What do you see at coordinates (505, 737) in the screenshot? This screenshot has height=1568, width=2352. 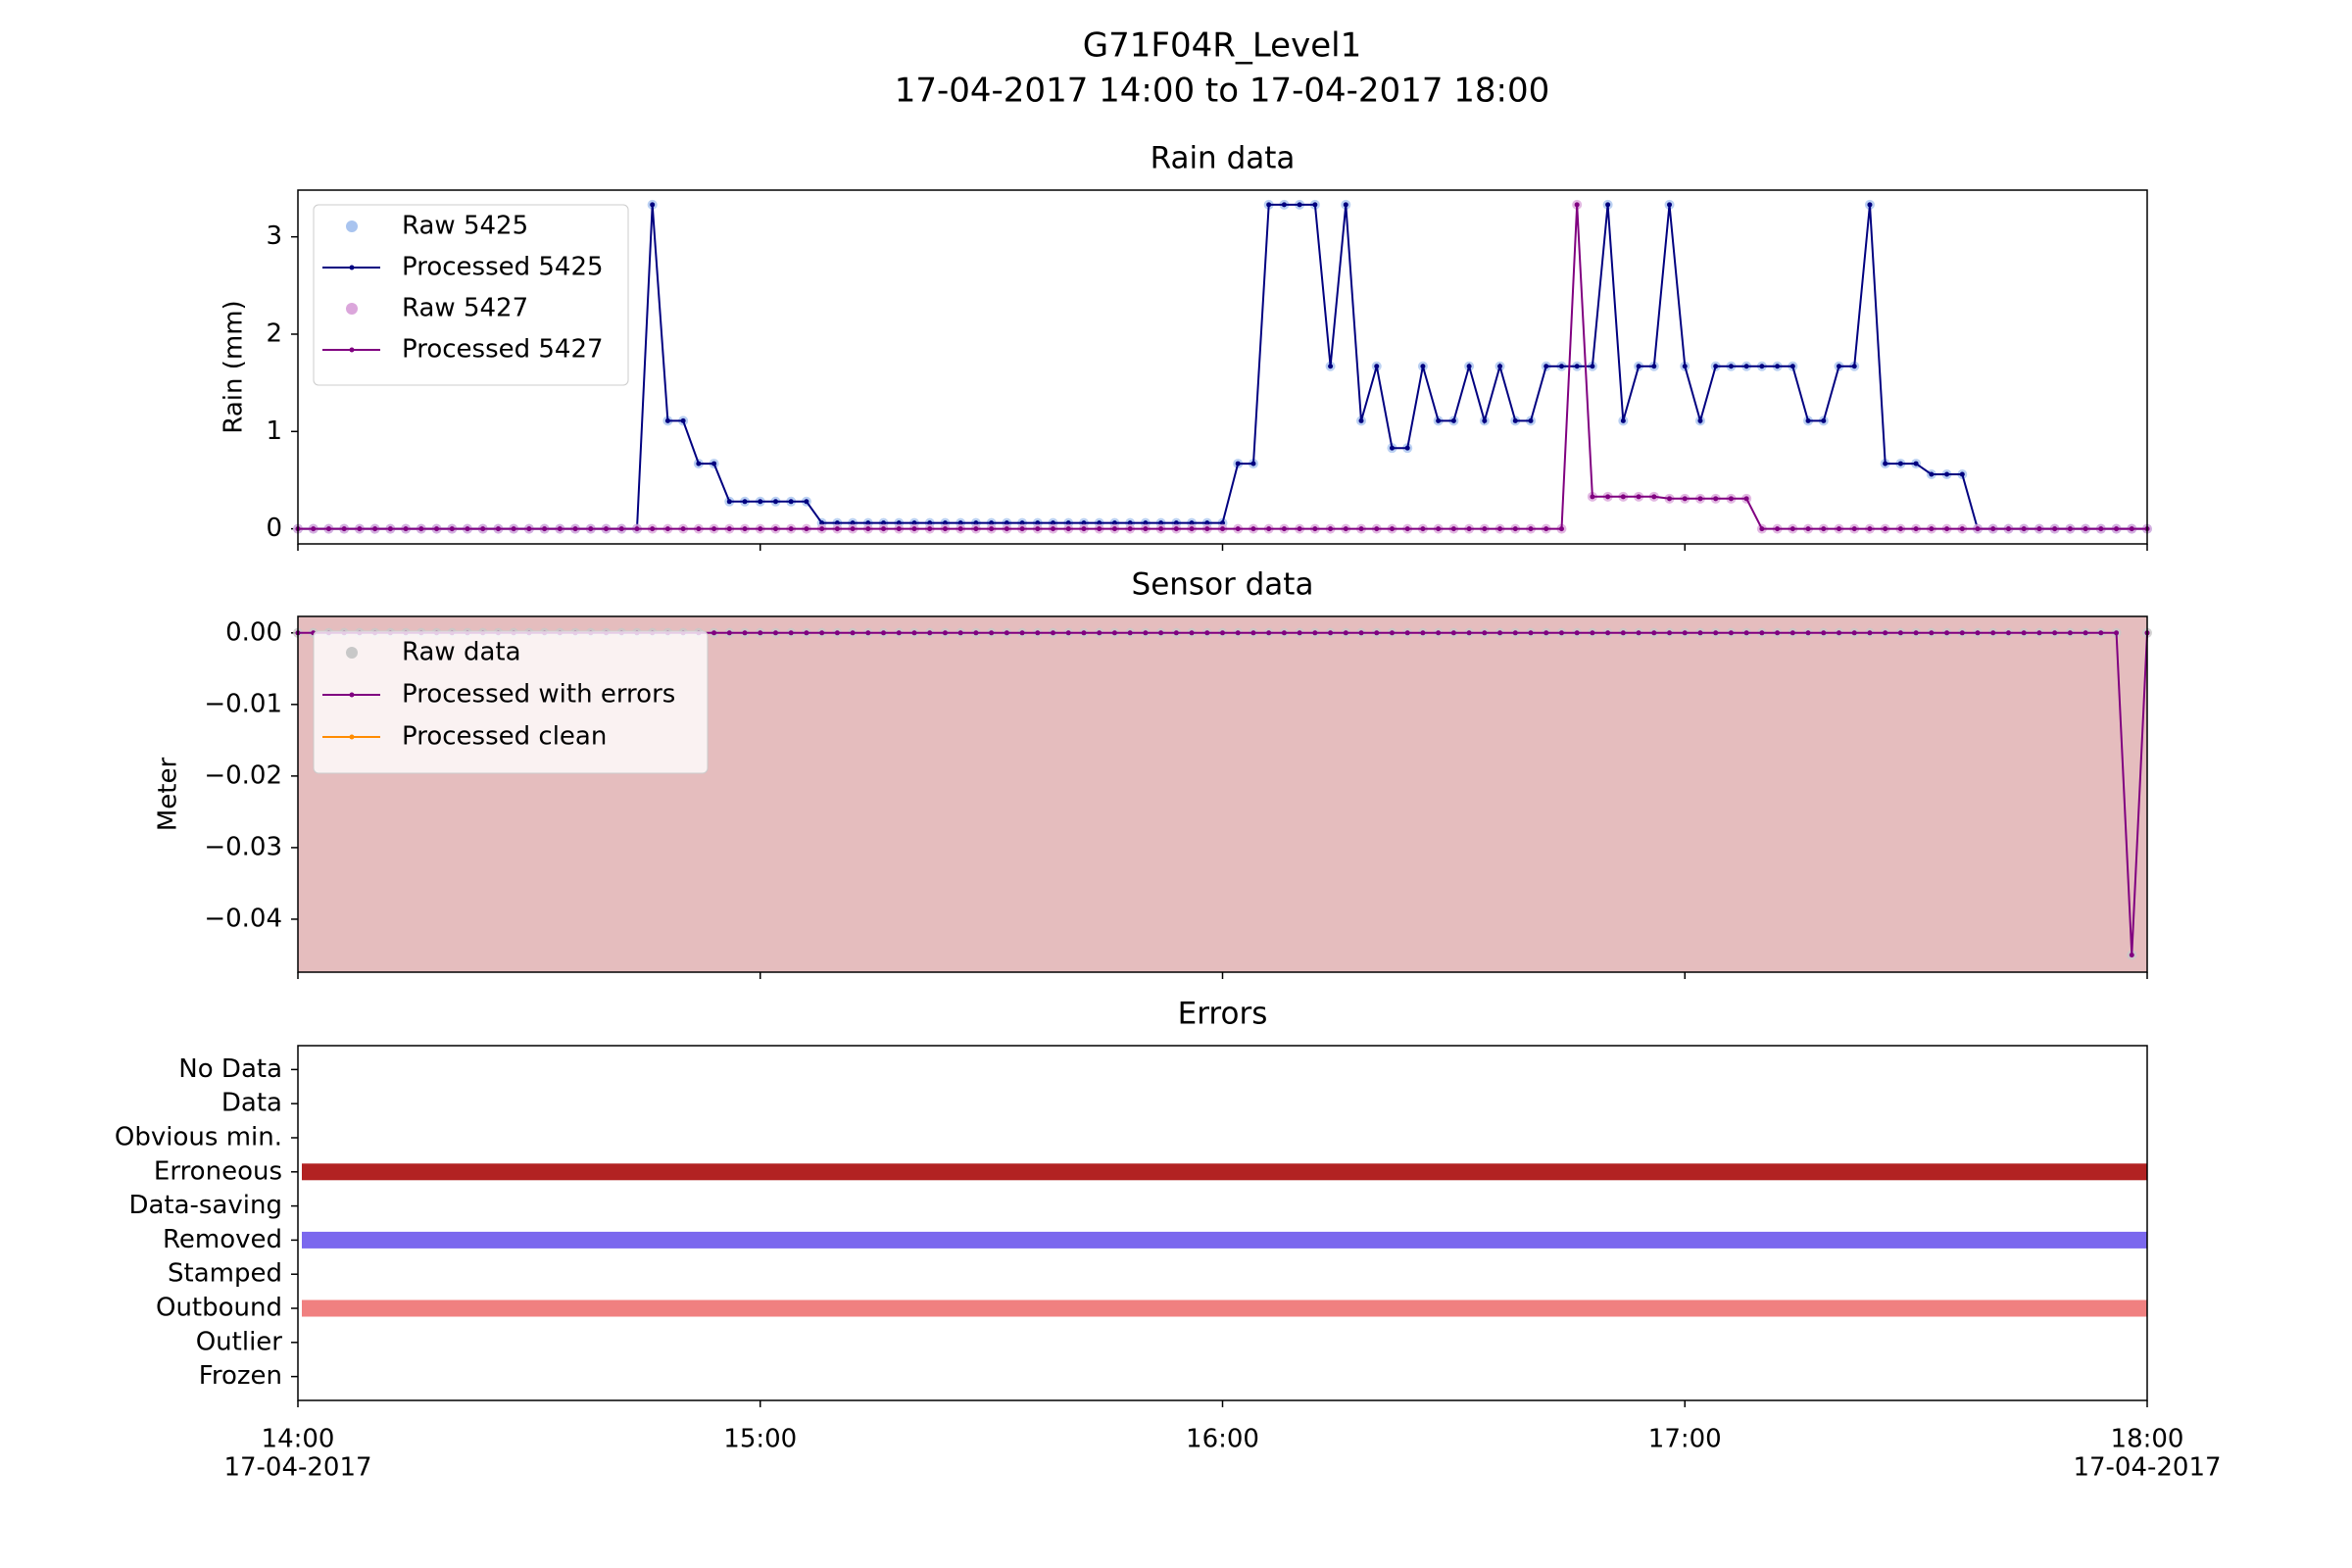 I see `legend-label: Processed clean` at bounding box center [505, 737].